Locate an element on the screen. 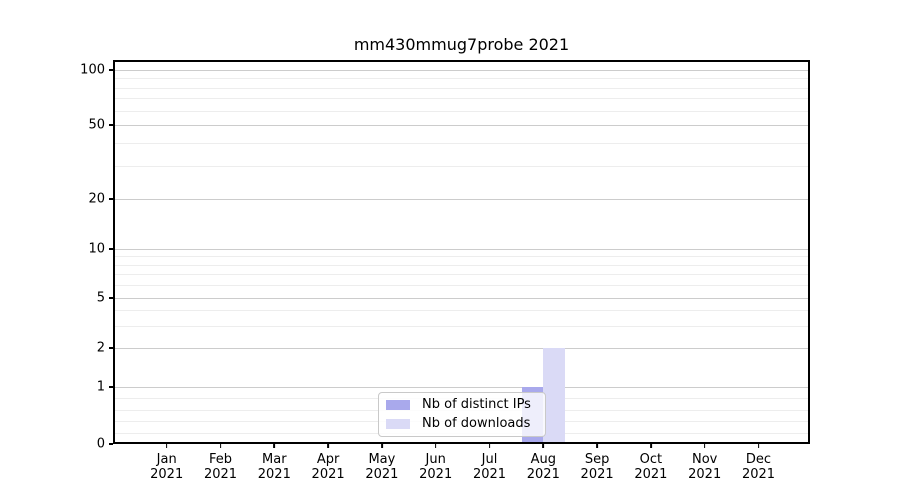 The width and height of the screenshot is (900, 500). legend-label-distinct-ips: Nb of distinct IPs is located at coordinates (476, 404).